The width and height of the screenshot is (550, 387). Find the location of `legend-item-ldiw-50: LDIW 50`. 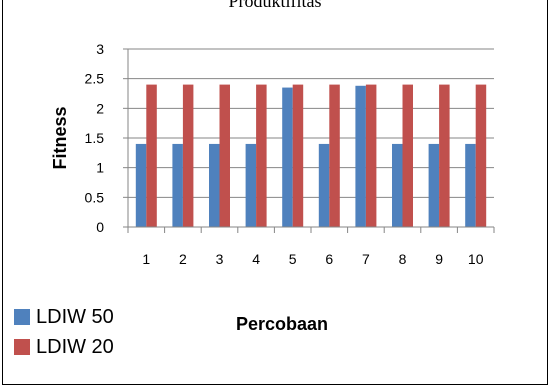

legend-item-ldiw-50: LDIW 50 is located at coordinates (64, 317).